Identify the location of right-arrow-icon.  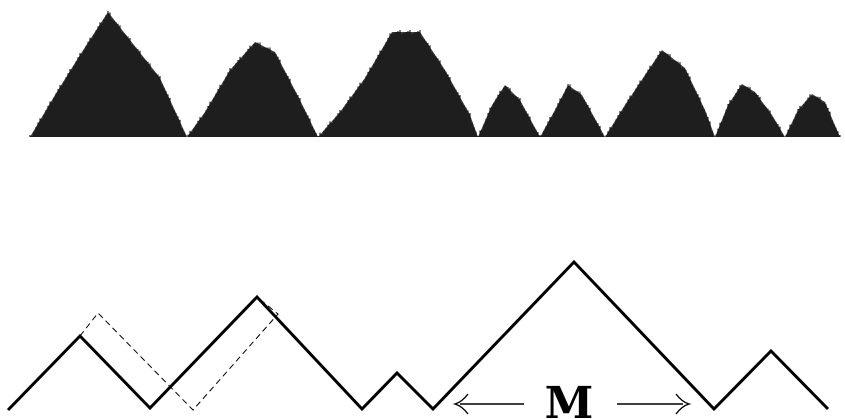
(654, 404).